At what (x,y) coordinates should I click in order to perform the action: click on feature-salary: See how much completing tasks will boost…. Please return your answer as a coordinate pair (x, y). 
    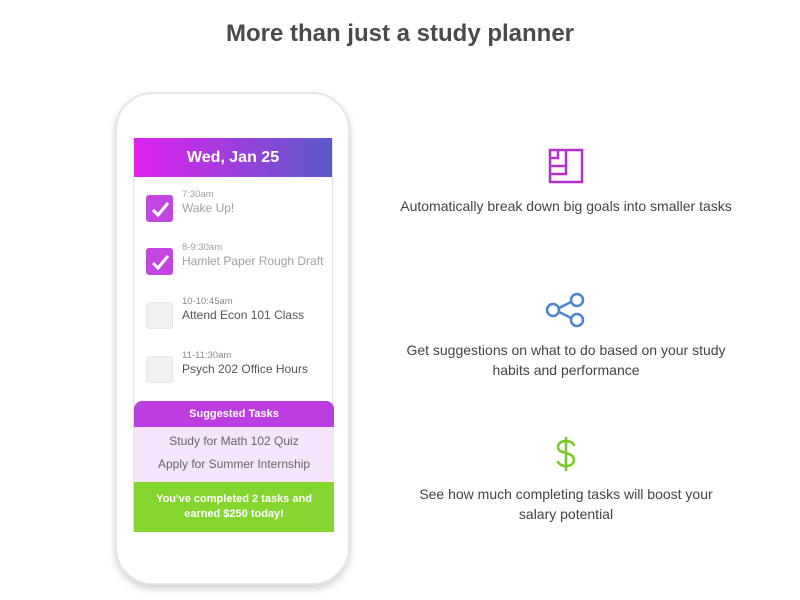
    Looking at the image, I should click on (566, 480).